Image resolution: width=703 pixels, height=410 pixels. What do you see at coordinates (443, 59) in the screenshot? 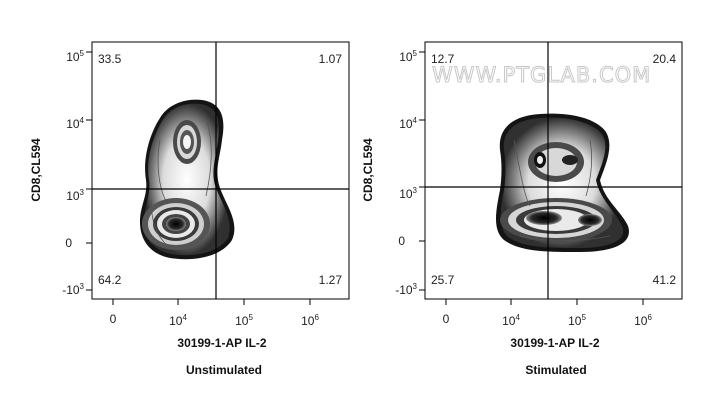
I see `quadrant-top-left: 12.7` at bounding box center [443, 59].